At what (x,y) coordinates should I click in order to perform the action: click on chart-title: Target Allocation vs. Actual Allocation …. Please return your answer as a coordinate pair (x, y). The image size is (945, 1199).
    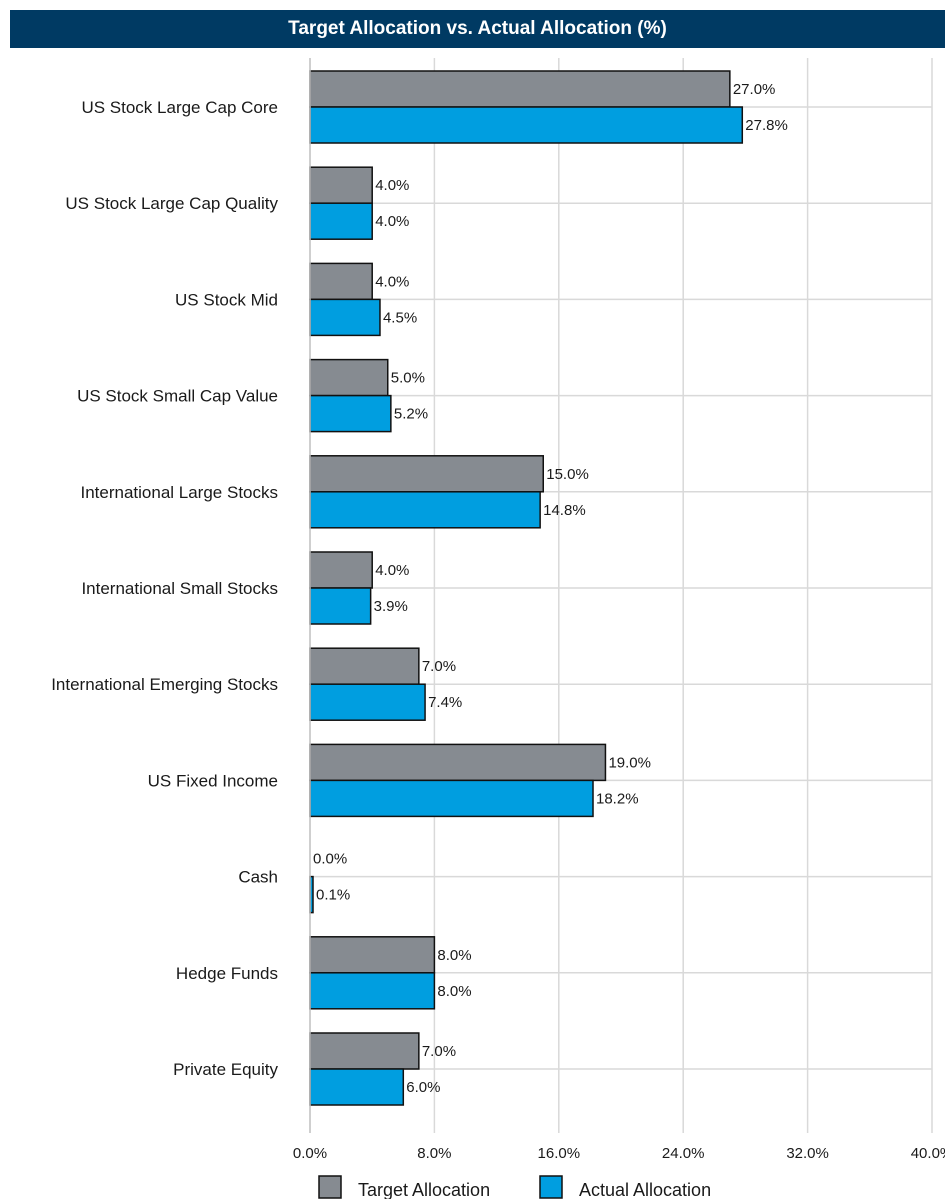
    Looking at the image, I should click on (477, 29).